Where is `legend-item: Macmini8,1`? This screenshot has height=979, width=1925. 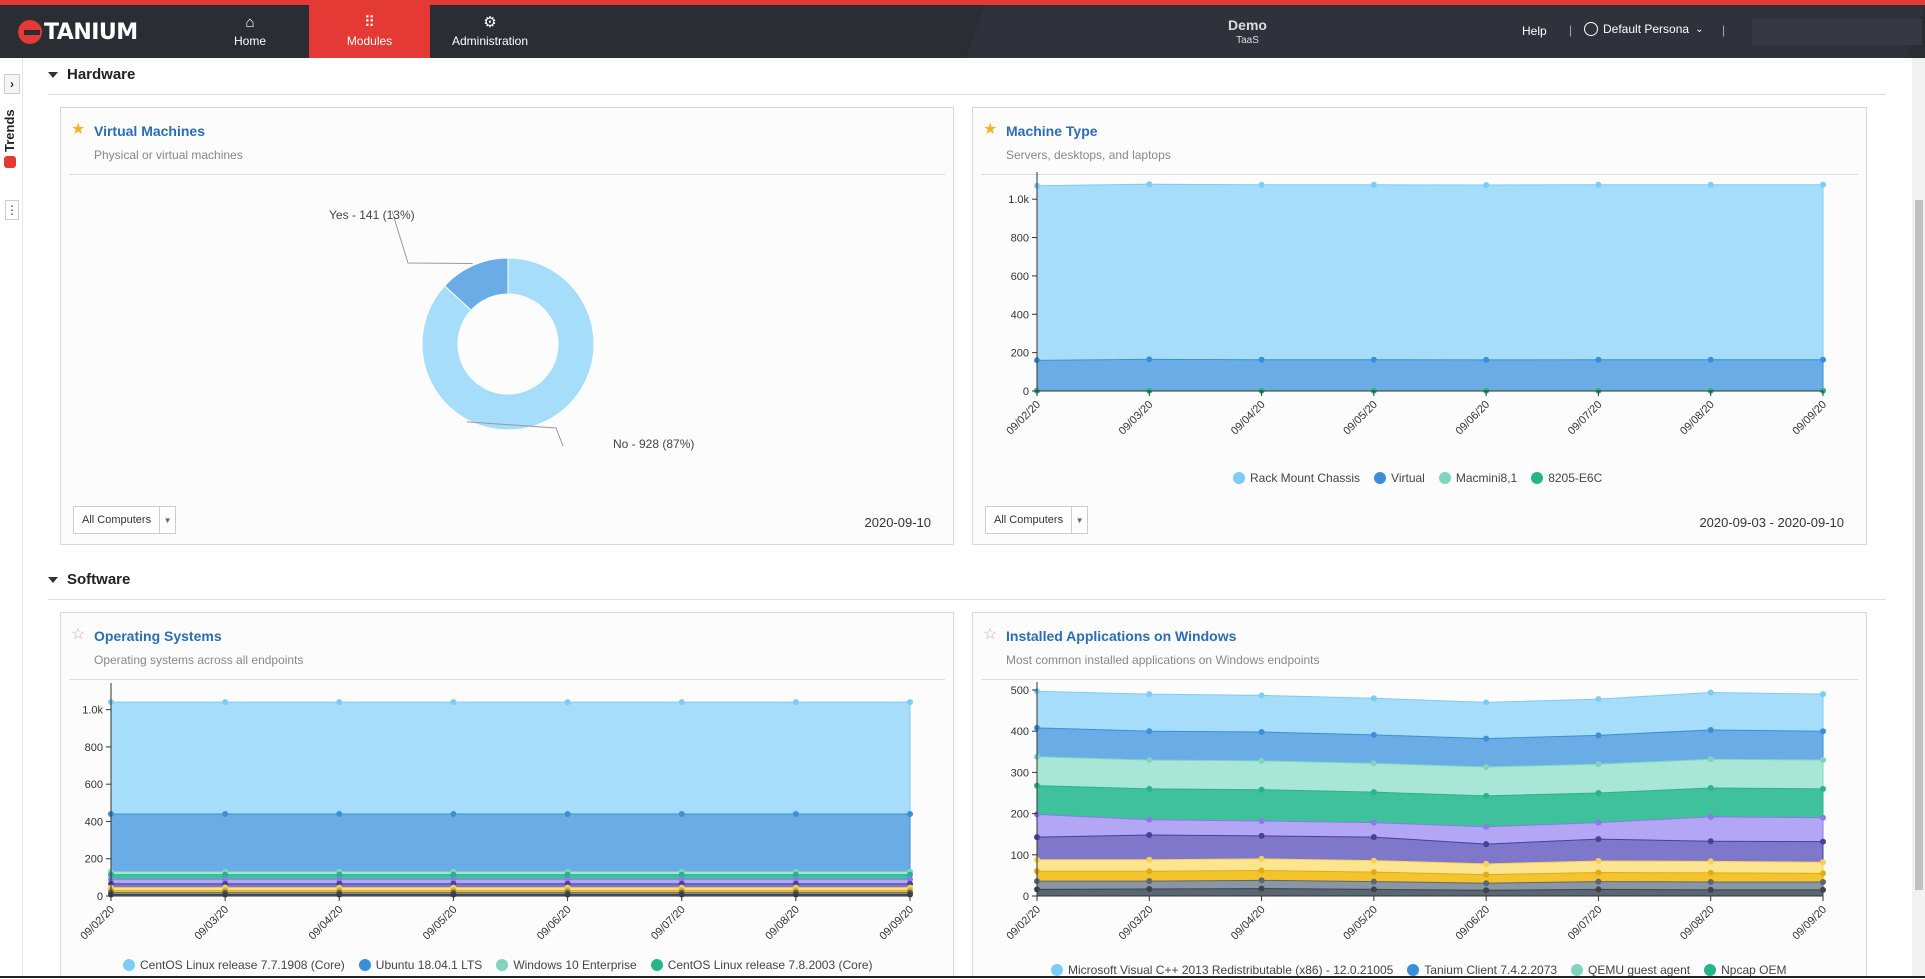
legend-item: Macmini8,1 is located at coordinates (1478, 478).